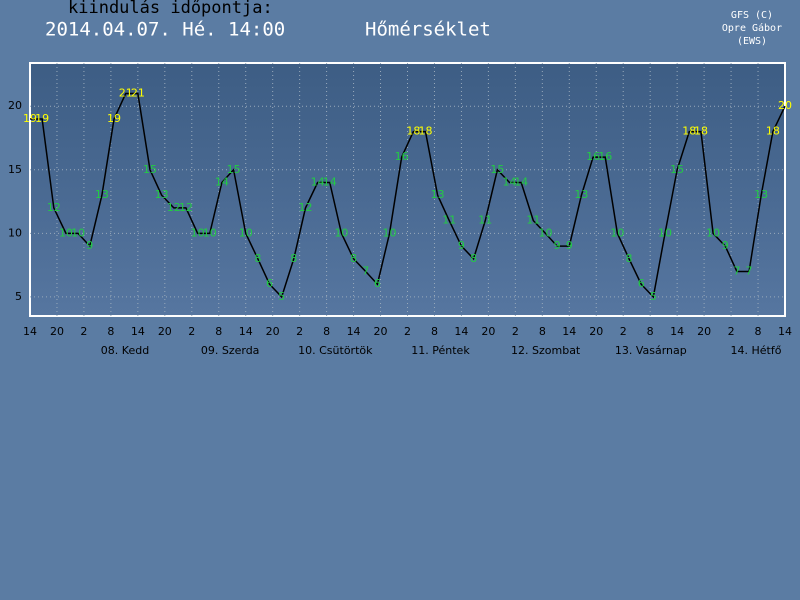  What do you see at coordinates (15, 232) in the screenshot?
I see `y-tick-label: 10` at bounding box center [15, 232].